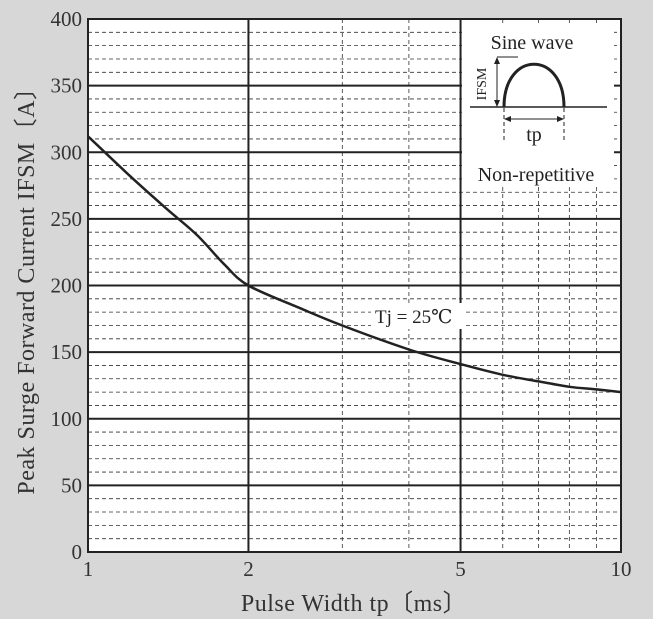 This screenshot has height=619, width=653. What do you see at coordinates (354, 604) in the screenshot?
I see `x-axis-title: Pulse Width tp〔ms〕` at bounding box center [354, 604].